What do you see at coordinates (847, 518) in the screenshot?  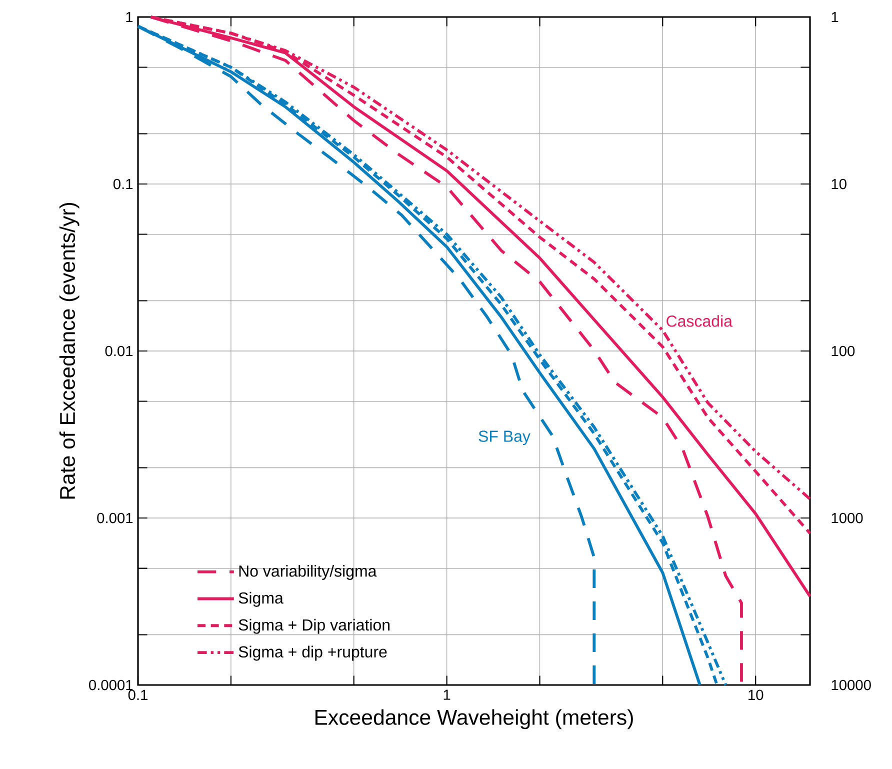 I see `text: 1000` at bounding box center [847, 518].